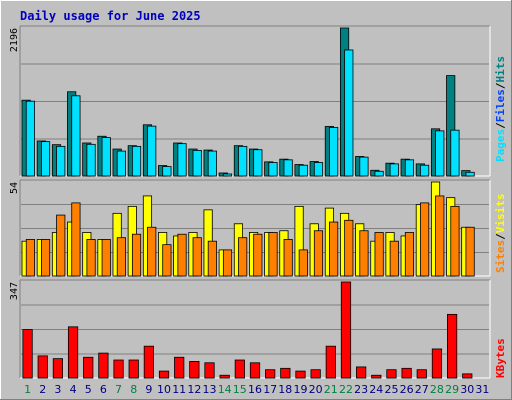 Image resolution: width=512 pixels, height=400 pixels. I want to click on x-tick-label: 15, so click(240, 389).